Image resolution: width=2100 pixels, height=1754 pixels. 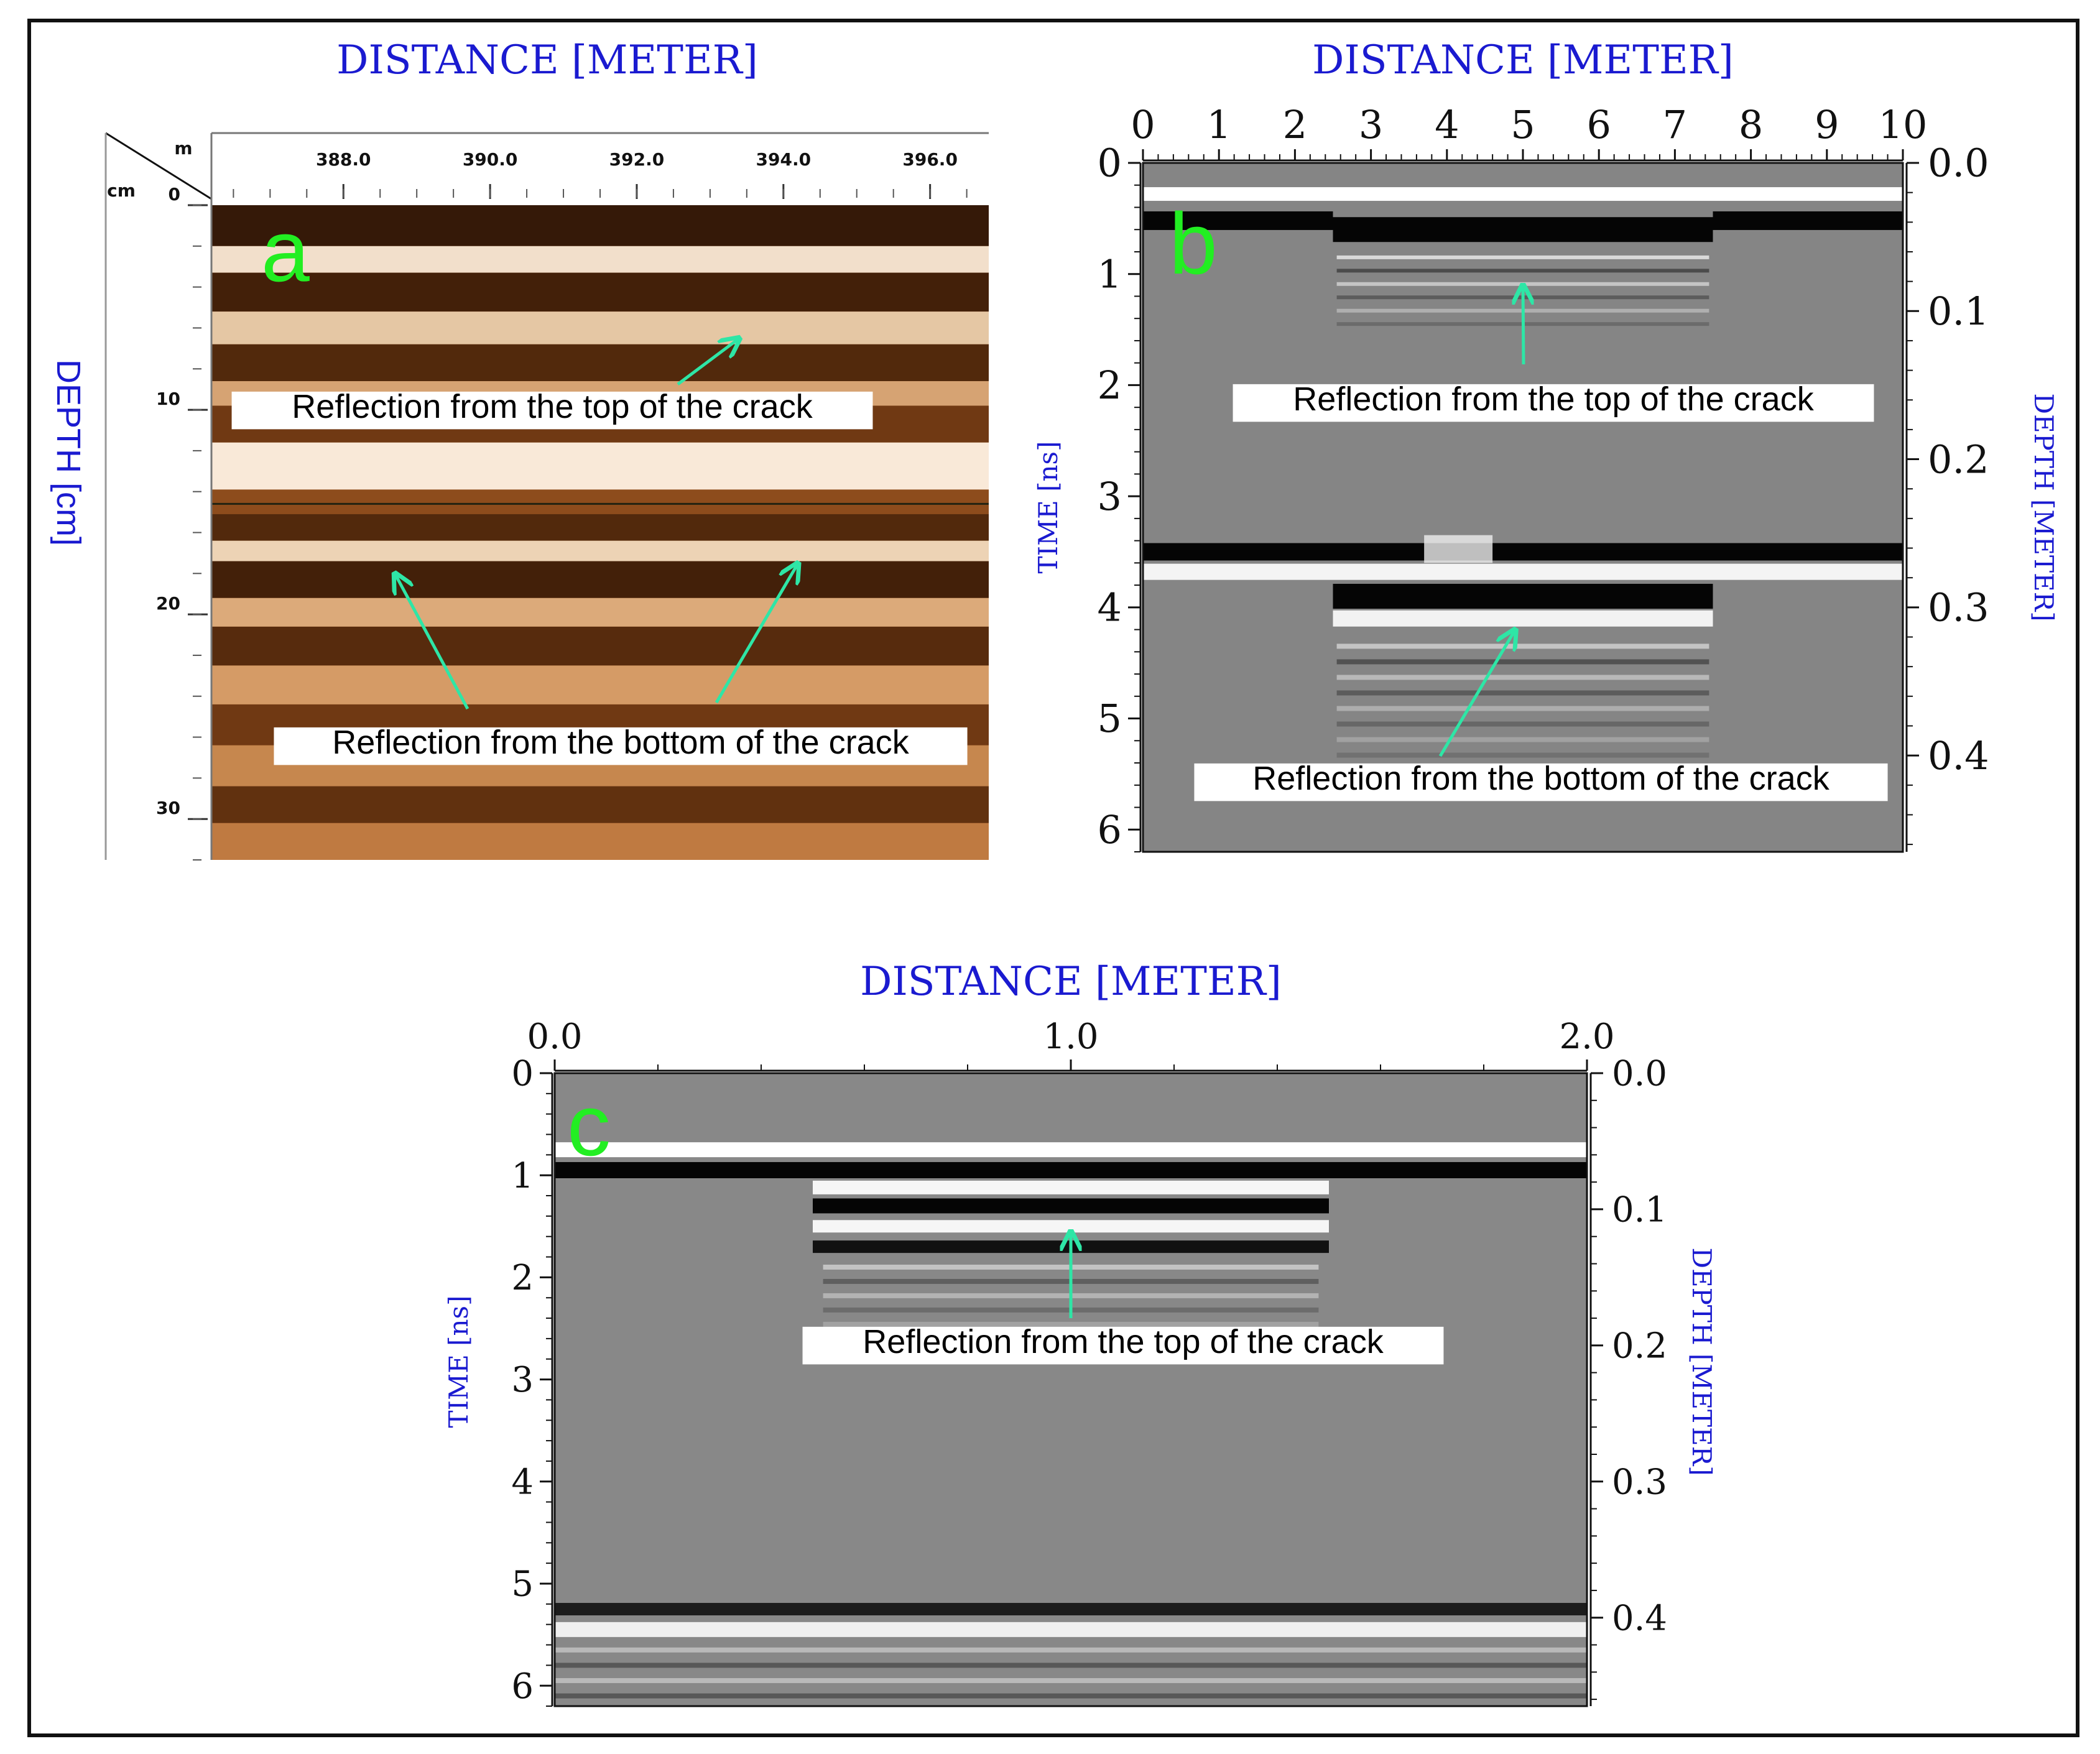 What do you see at coordinates (1959, 755) in the screenshot?
I see `panel-b-y2-tick-label: 0.4` at bounding box center [1959, 755].